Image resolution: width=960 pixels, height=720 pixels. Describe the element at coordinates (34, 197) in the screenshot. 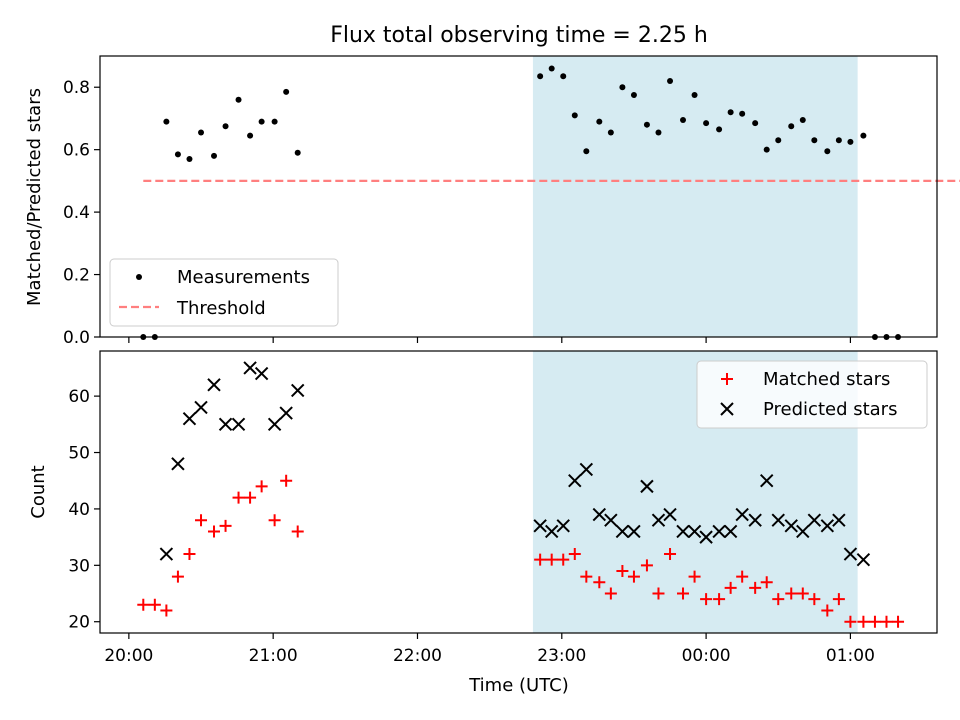

I see `top-y-axis-label: Matched/Predicted stars` at that location.